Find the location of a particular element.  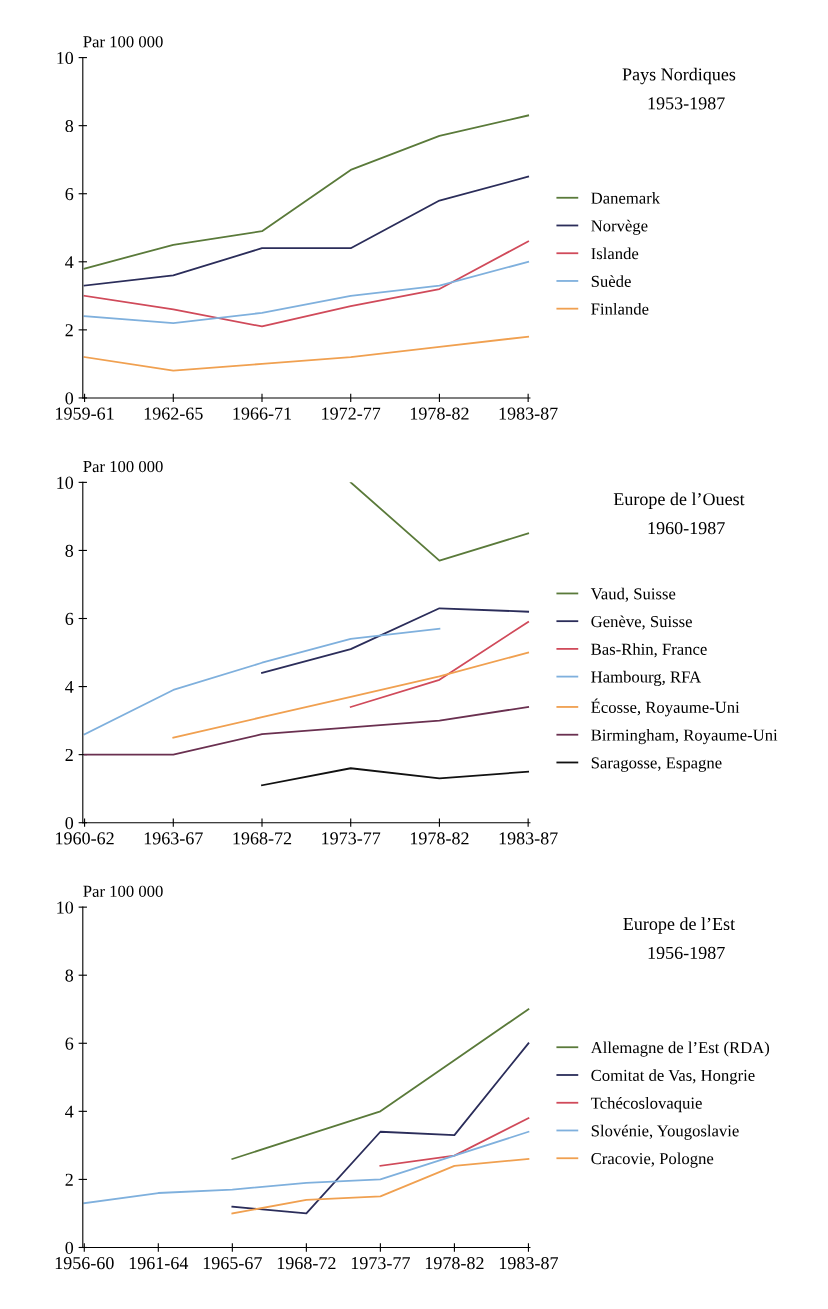

legend-label: Cracovie, Pologne is located at coordinates (652, 1160).